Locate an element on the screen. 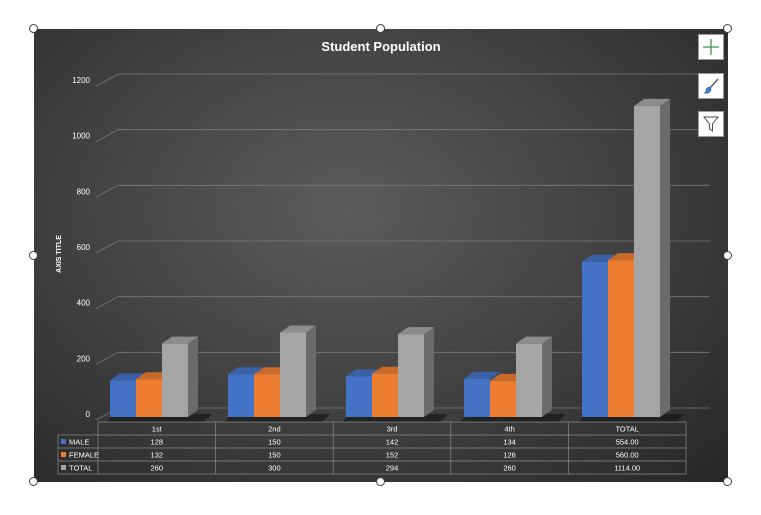  resize-handle-top-left is located at coordinates (33, 28).